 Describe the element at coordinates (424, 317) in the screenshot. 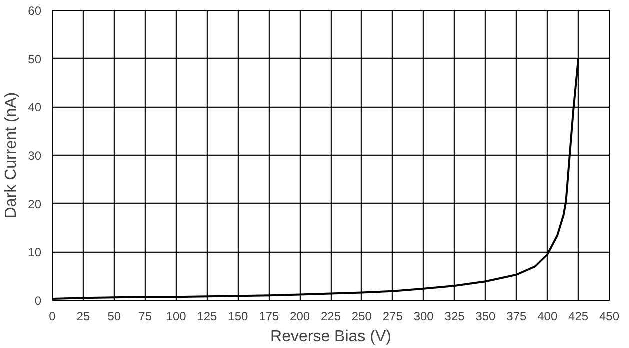

I see `x-tick-label: 300` at that location.